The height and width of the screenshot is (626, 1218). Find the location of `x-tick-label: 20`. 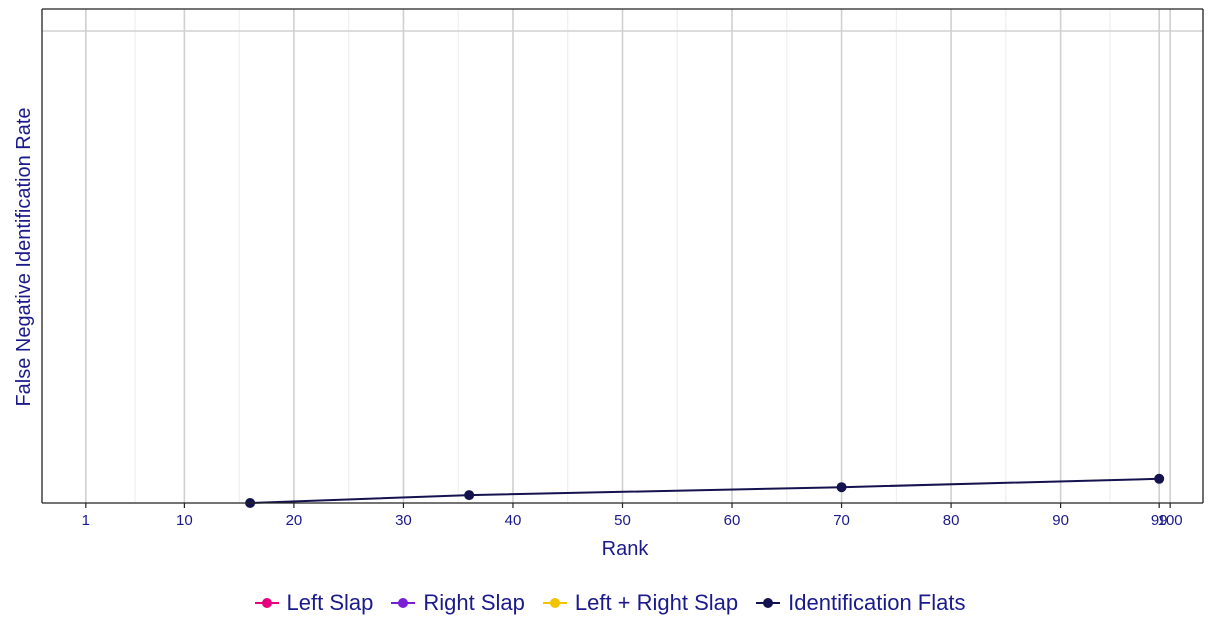

x-tick-label: 20 is located at coordinates (294, 520).